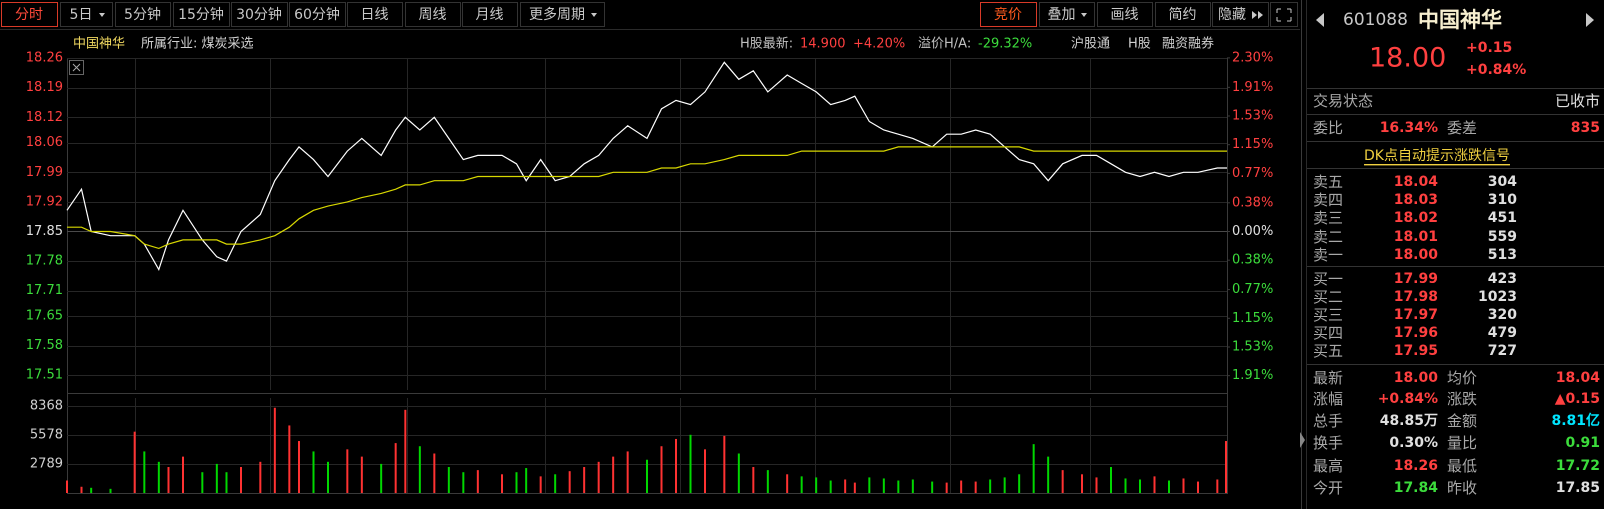  Describe the element at coordinates (1320, 20) in the screenshot. I see `prev-stock` at that location.